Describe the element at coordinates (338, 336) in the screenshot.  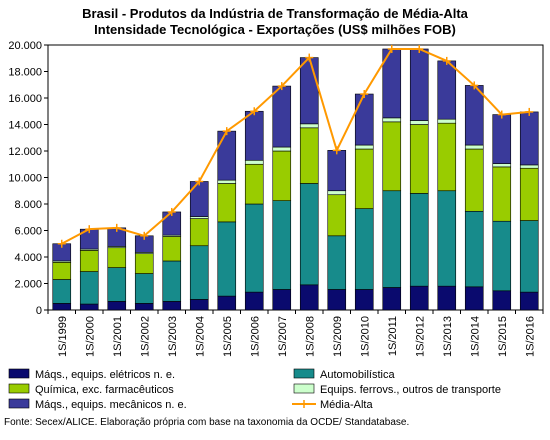
I see `x-tick-label: 1S/2009` at that location.